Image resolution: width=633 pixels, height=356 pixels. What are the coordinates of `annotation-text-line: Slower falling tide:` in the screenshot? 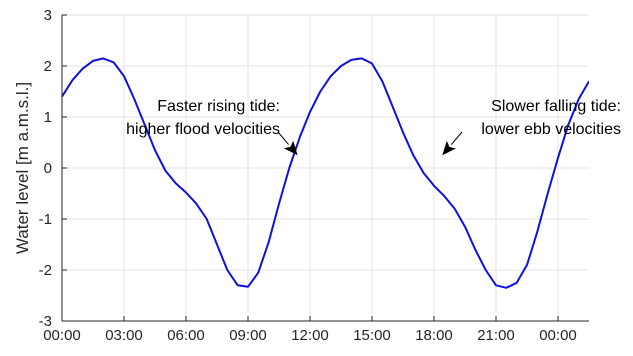 It's located at (556, 106).